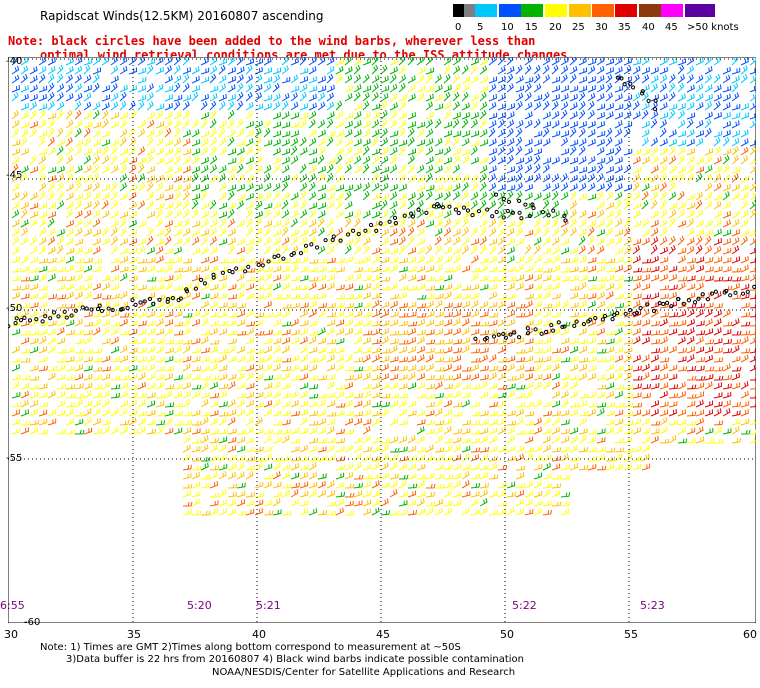  I want to click on scale-swatch, so click(532, 10).